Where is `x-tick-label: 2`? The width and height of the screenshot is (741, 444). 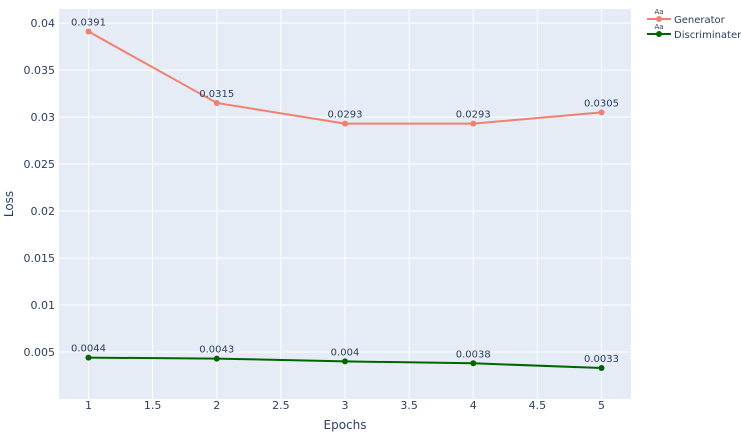
x-tick-label: 2 is located at coordinates (216, 405).